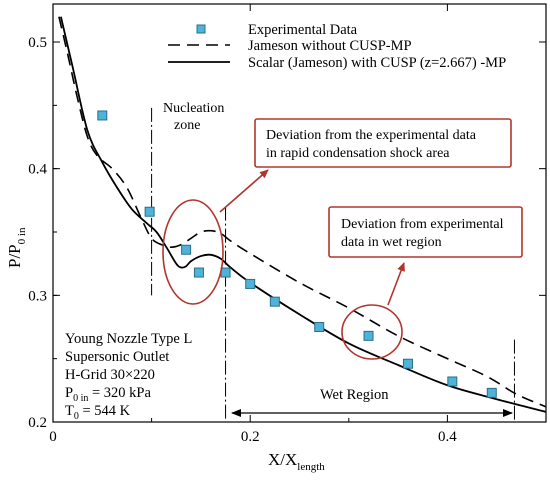  Describe the element at coordinates (128, 339) in the screenshot. I see `info-line-nozzle: Young Nozzle Type L` at that location.